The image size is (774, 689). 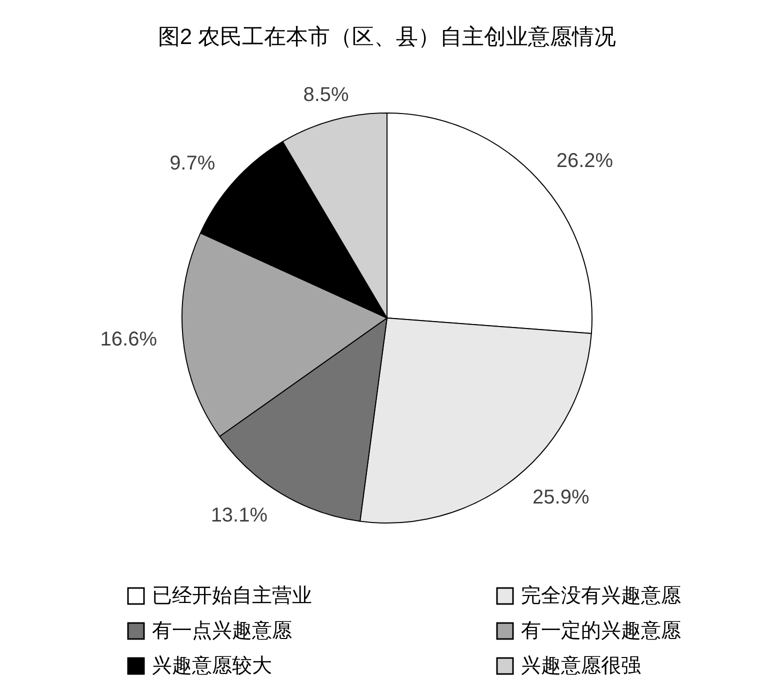 What do you see at coordinates (387, 36) in the screenshot?
I see `title: 图2 农民工在本市（区、县）自主创业意愿情况` at bounding box center [387, 36].